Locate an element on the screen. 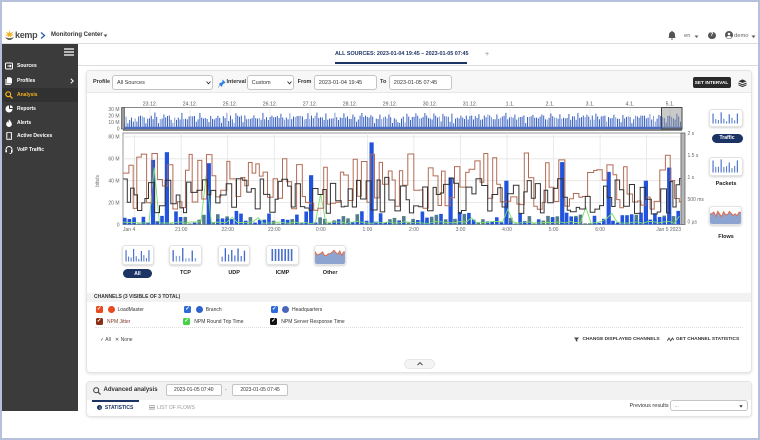 The height and width of the screenshot is (440, 760). svg-text: 6:00 is located at coordinates (600, 230).